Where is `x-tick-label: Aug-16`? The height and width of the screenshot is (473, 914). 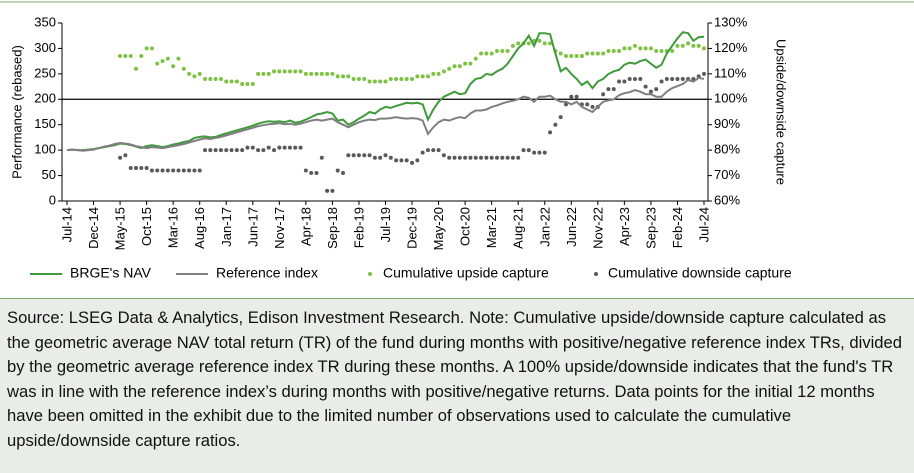
x-tick-label: Aug-16 is located at coordinates (199, 228).